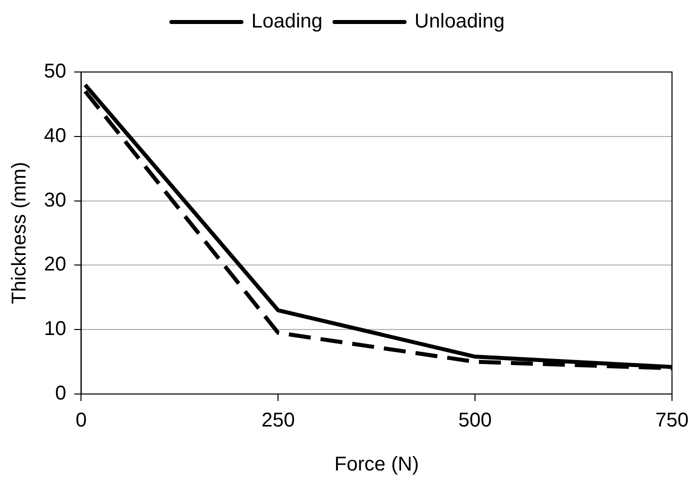 This screenshot has height=487, width=698. What do you see at coordinates (55, 200) in the screenshot?
I see `y-tick-label: 30` at bounding box center [55, 200].